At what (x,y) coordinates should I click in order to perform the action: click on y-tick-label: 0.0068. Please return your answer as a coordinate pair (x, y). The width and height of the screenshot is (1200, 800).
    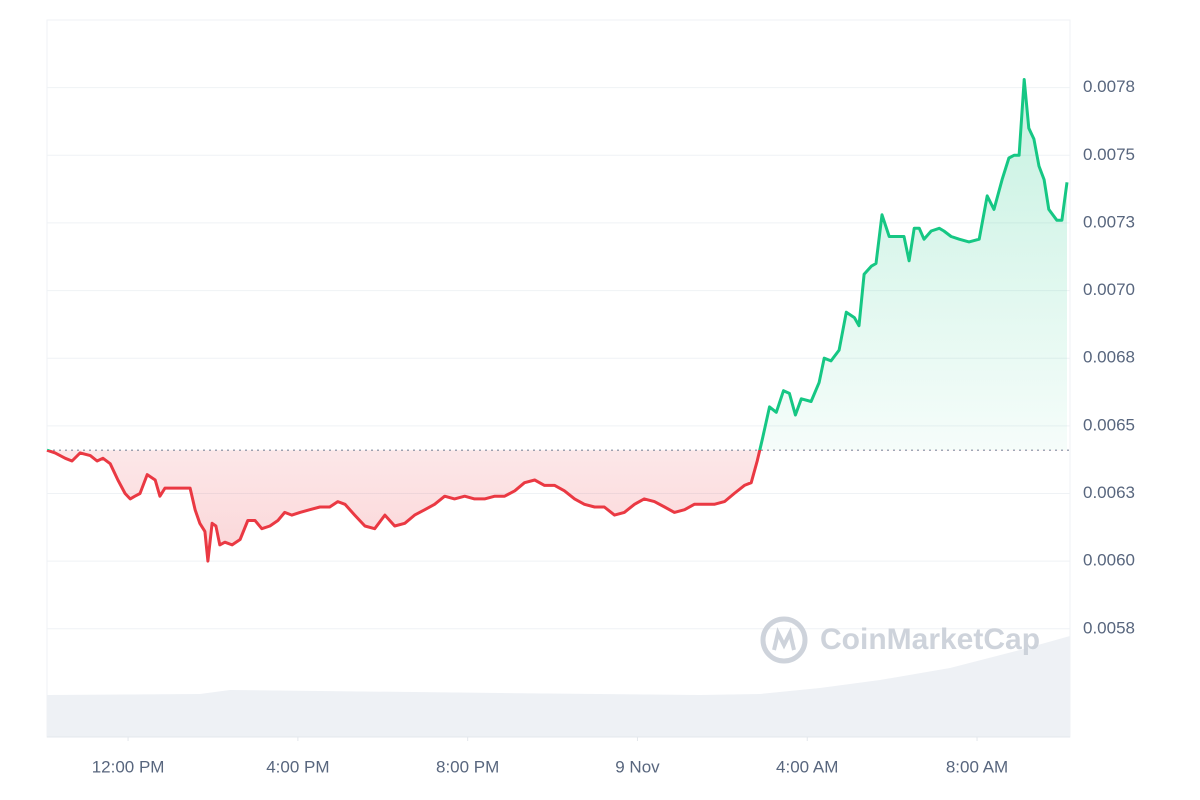
    Looking at the image, I should click on (1109, 357).